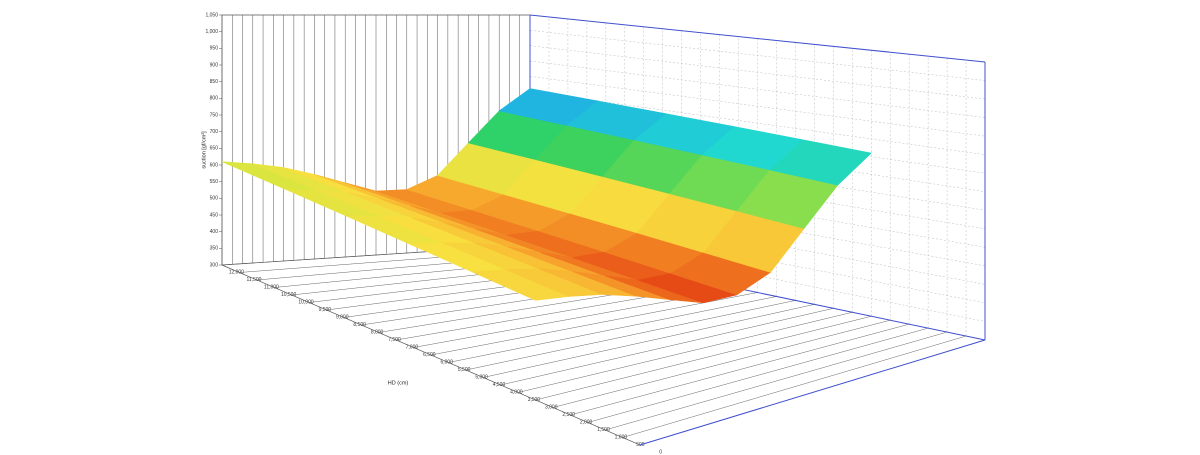 Image resolution: width=1200 pixels, height=455 pixels. I want to click on z-tick-label: 800, so click(214, 99).